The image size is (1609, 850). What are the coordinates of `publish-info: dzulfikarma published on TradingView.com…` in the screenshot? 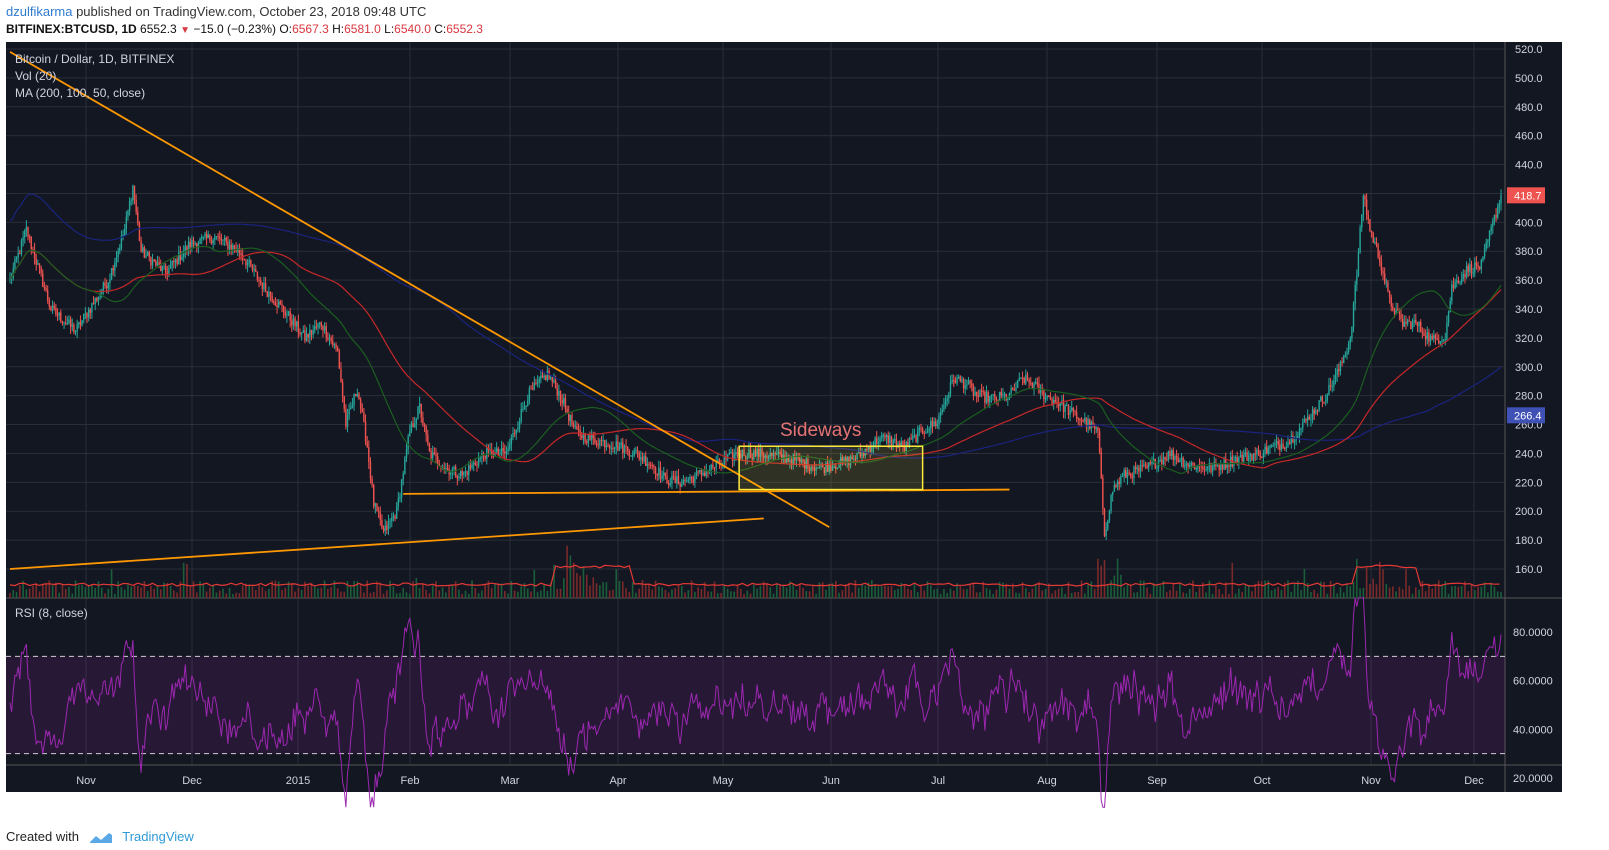 It's located at (216, 11).